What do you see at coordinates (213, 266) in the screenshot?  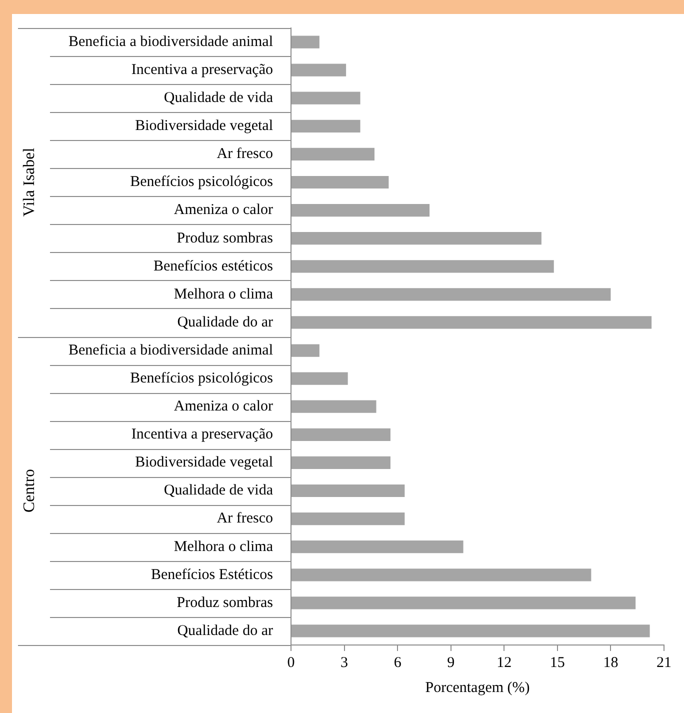 I see `y-tick-label: Benefícios estéticos` at bounding box center [213, 266].